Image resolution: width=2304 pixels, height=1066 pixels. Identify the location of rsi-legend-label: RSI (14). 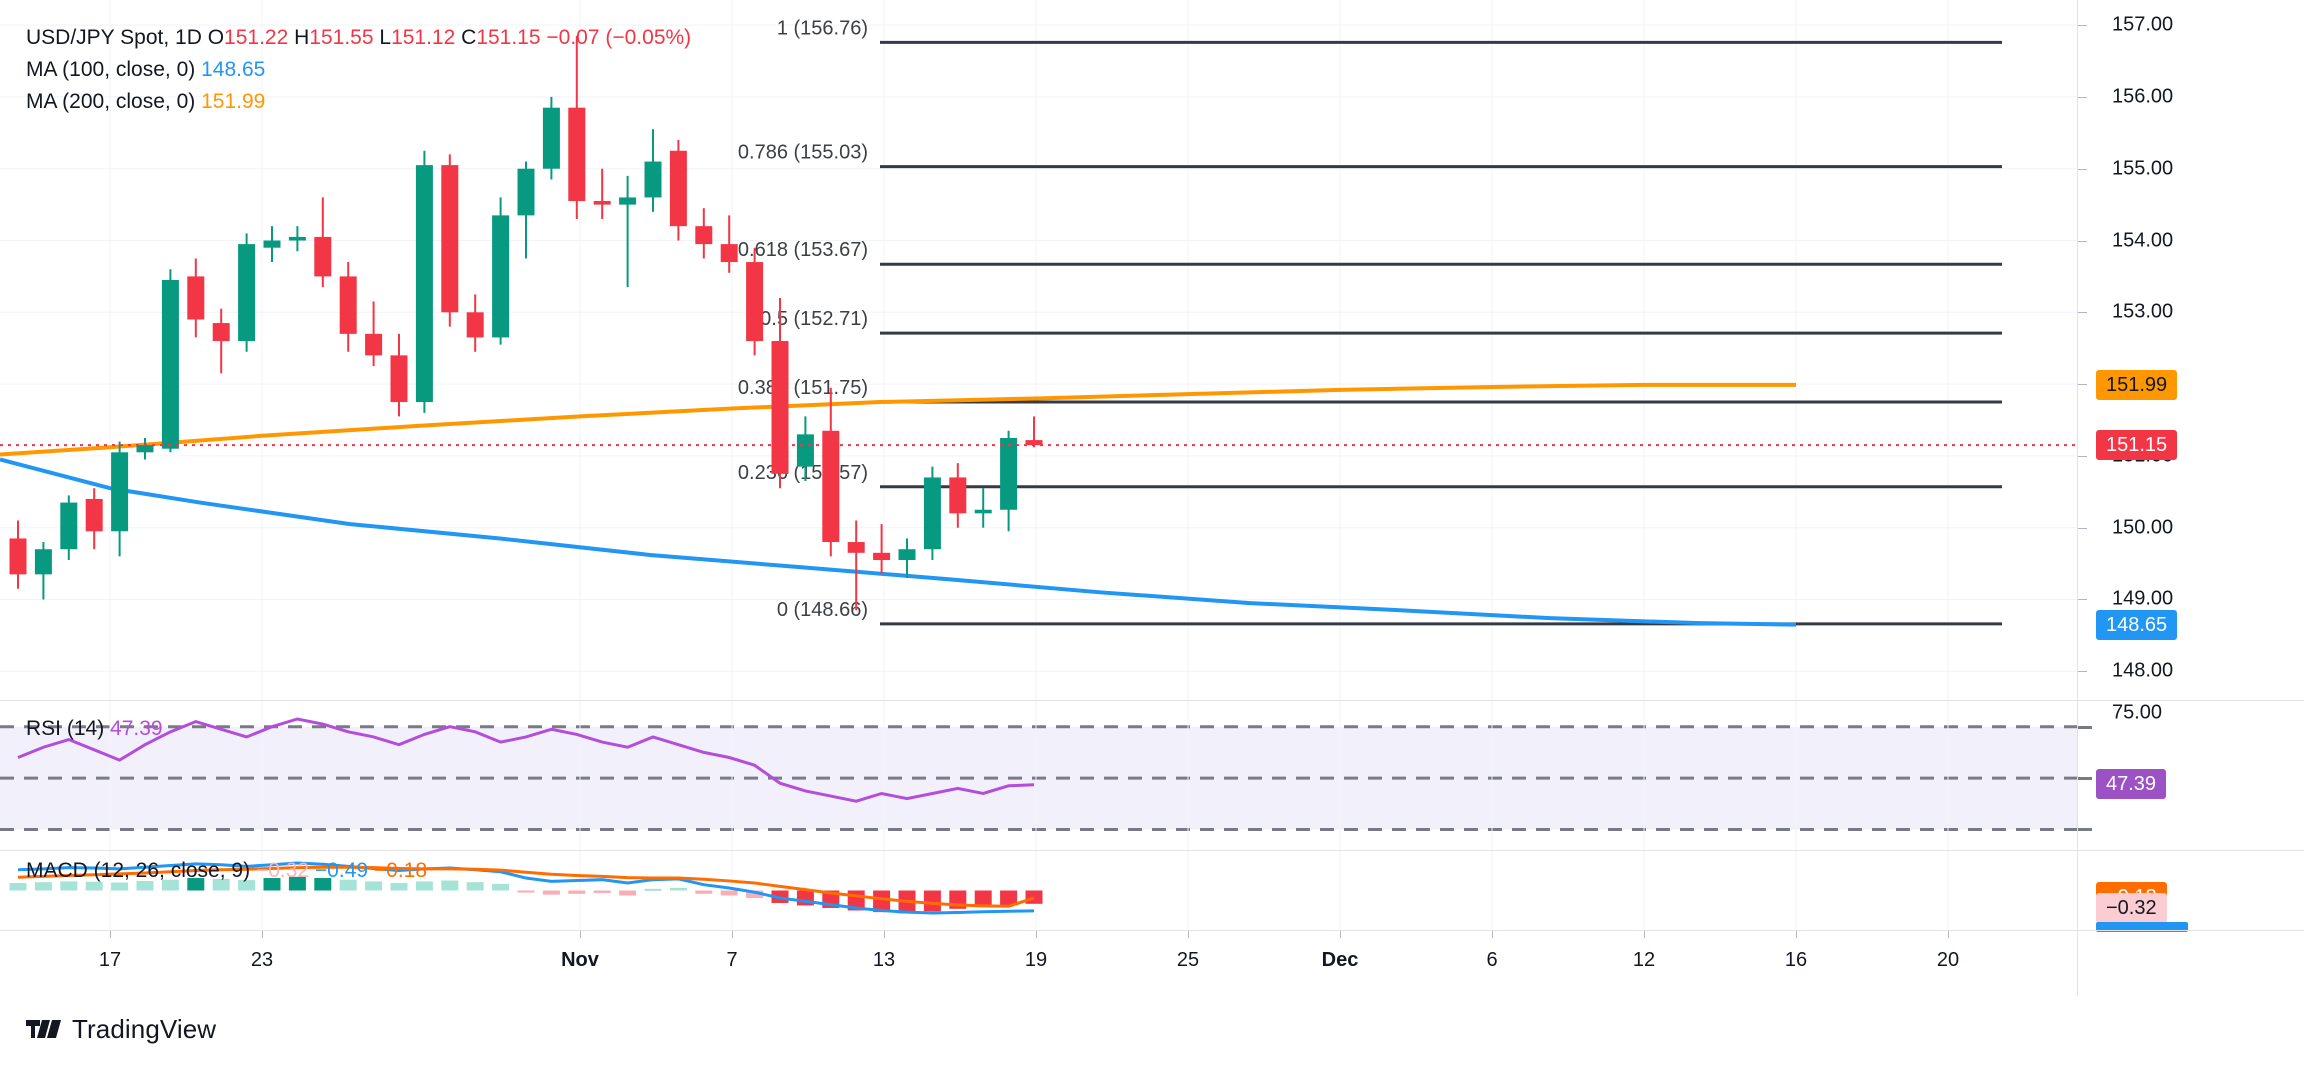
(65, 728).